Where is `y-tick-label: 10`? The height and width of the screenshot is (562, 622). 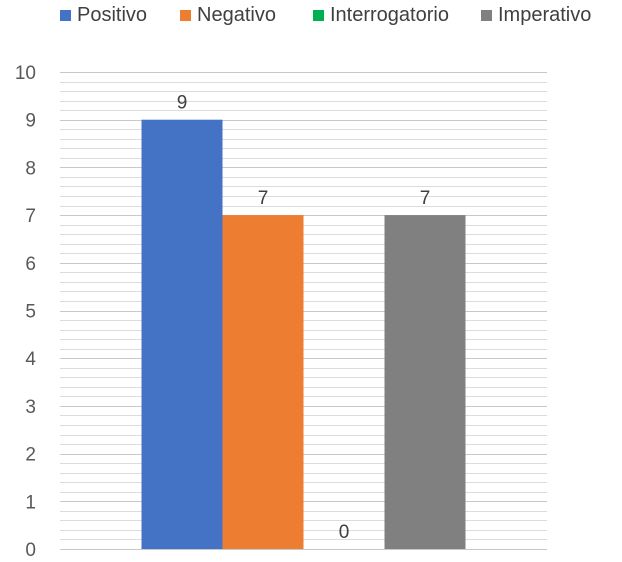
y-tick-label: 10 is located at coordinates (25, 73).